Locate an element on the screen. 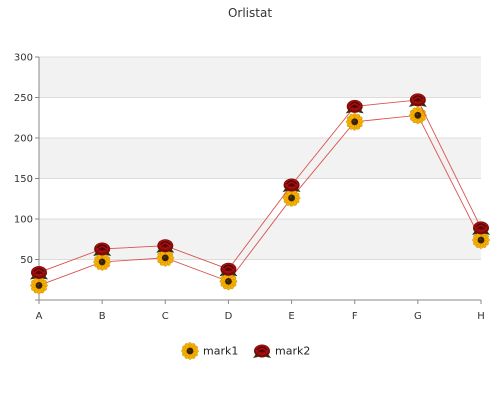 The image size is (500, 400). y-tick-label: 300 is located at coordinates (23, 58).